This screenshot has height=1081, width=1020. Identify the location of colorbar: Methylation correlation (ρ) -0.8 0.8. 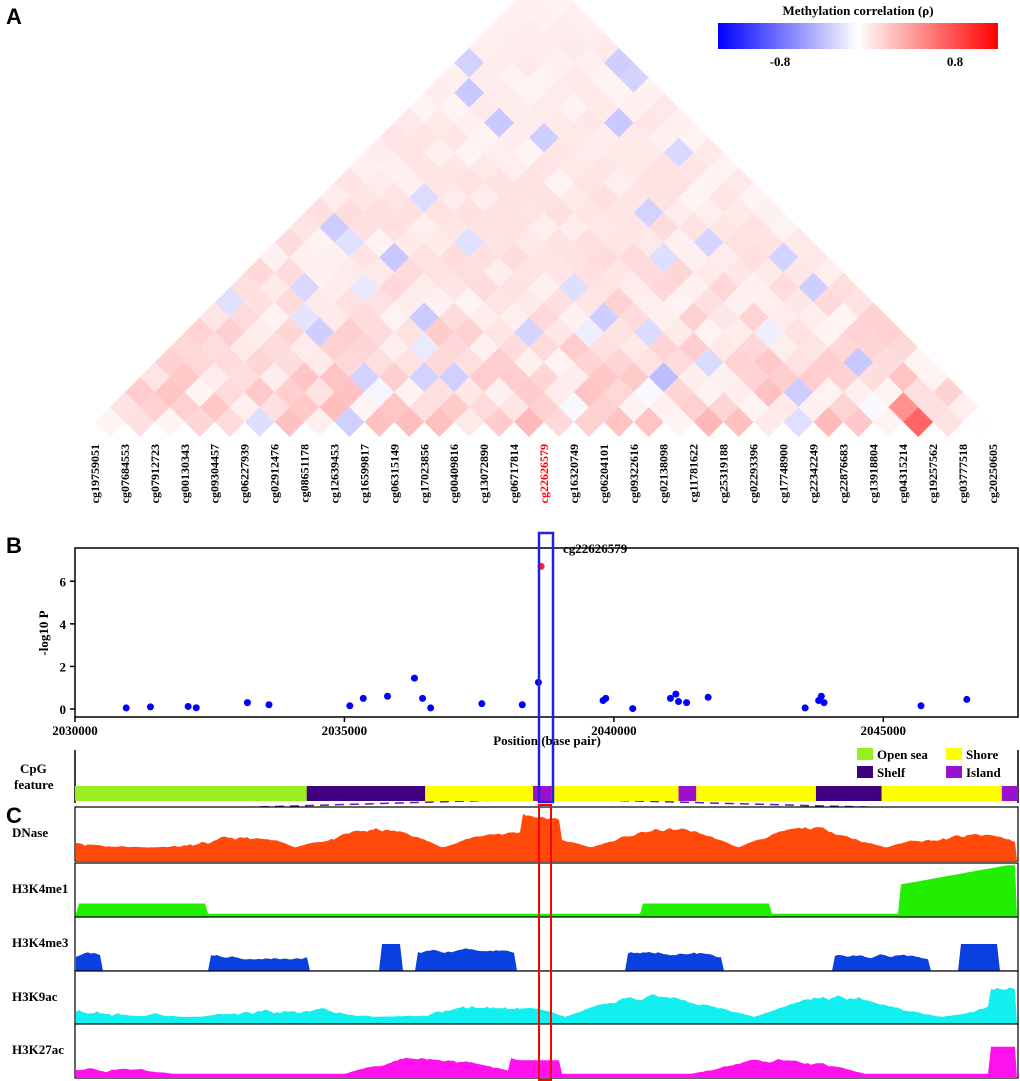
(858, 36).